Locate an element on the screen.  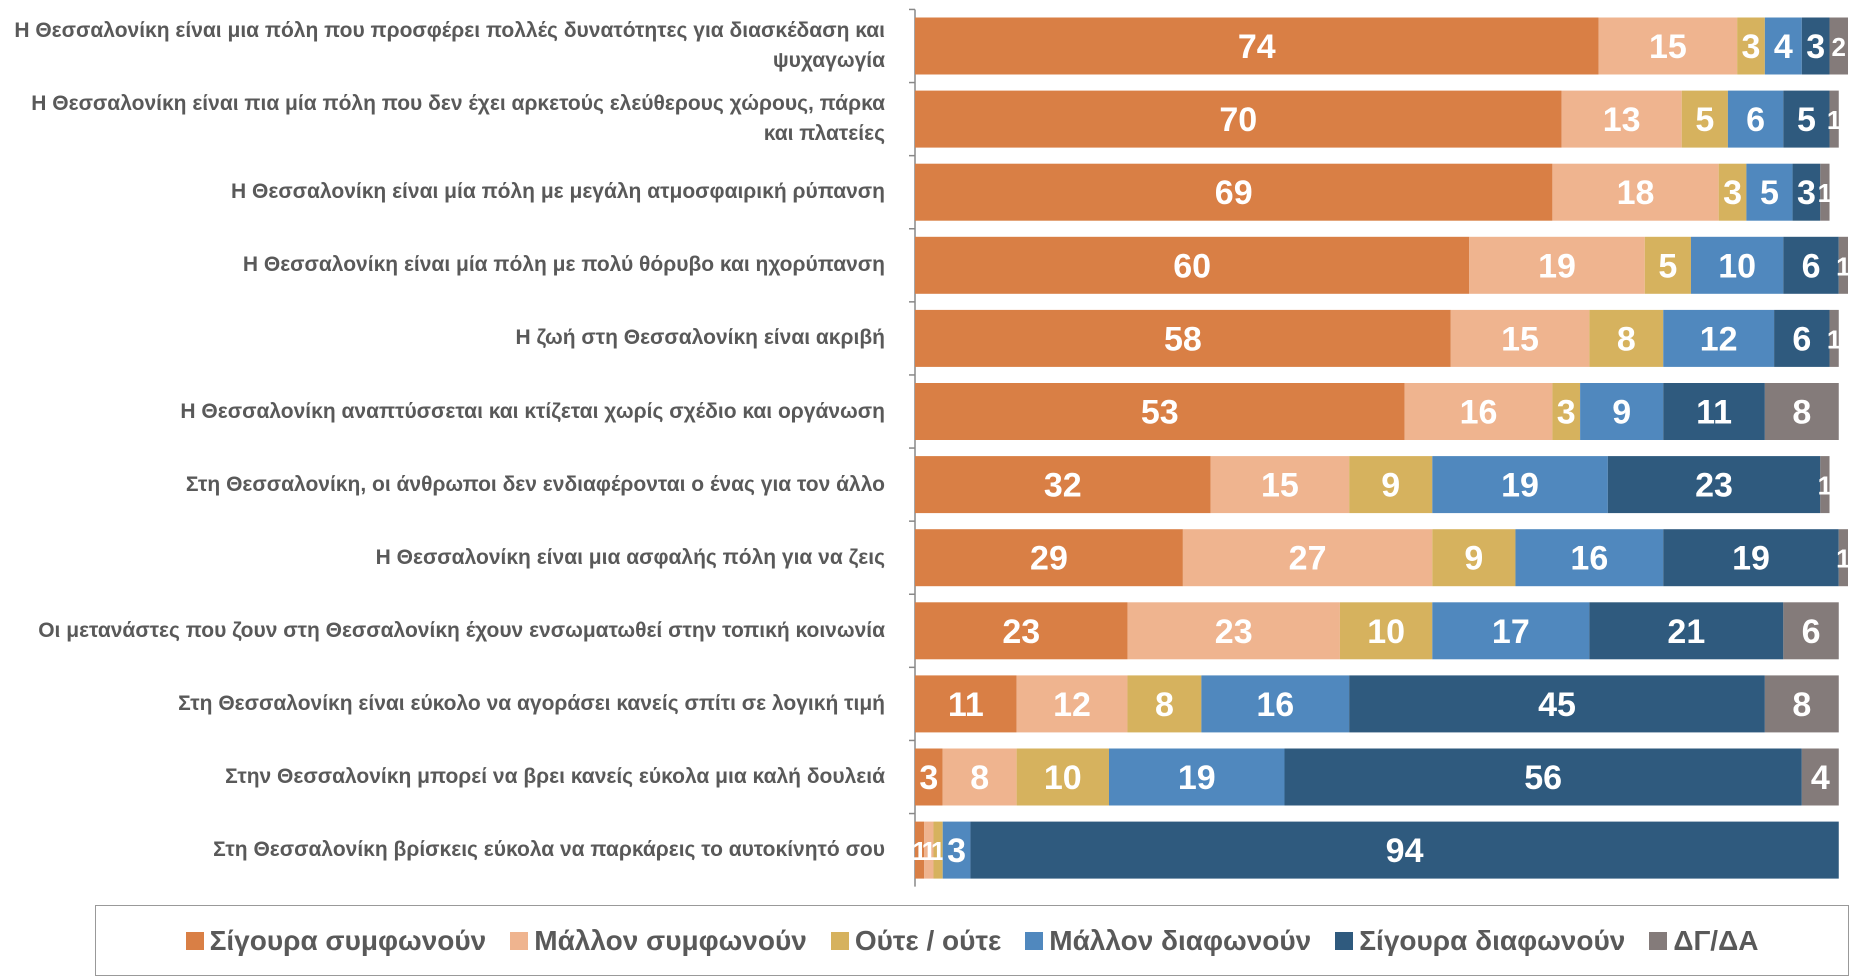
data-label: 19 is located at coordinates (1520, 486).